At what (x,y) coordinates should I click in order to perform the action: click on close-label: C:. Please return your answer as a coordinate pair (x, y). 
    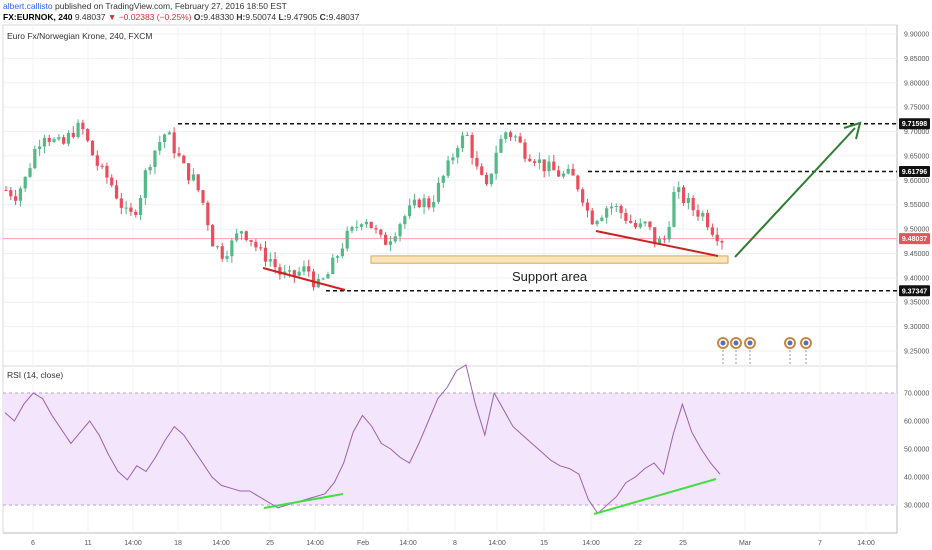
    Looking at the image, I should click on (324, 17).